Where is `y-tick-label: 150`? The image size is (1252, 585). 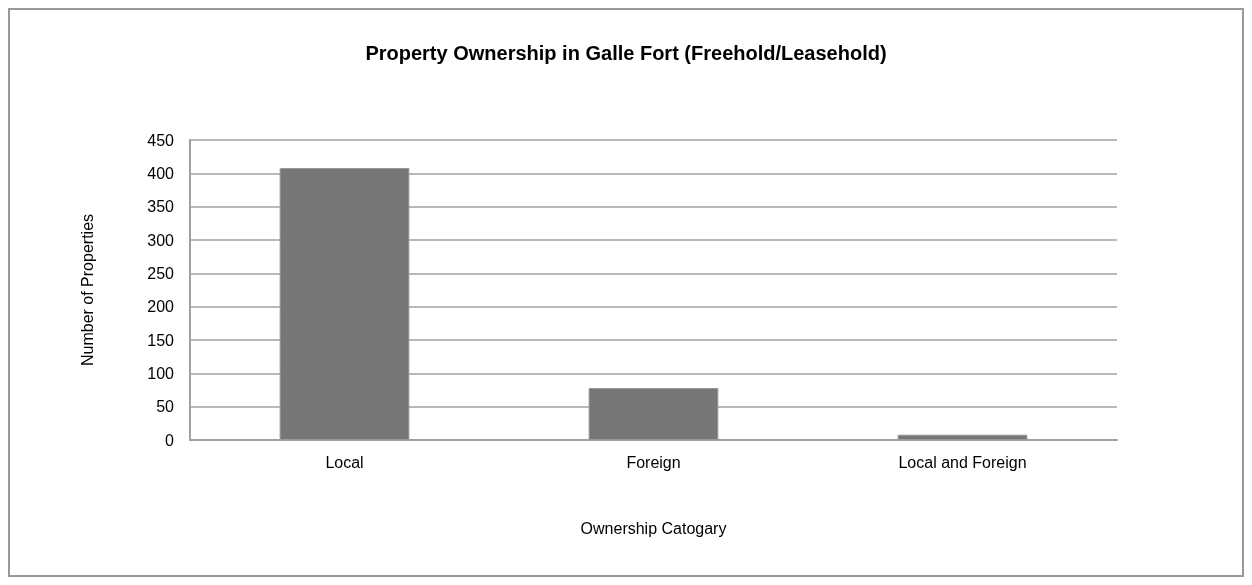 y-tick-label: 150 is located at coordinates (161, 340).